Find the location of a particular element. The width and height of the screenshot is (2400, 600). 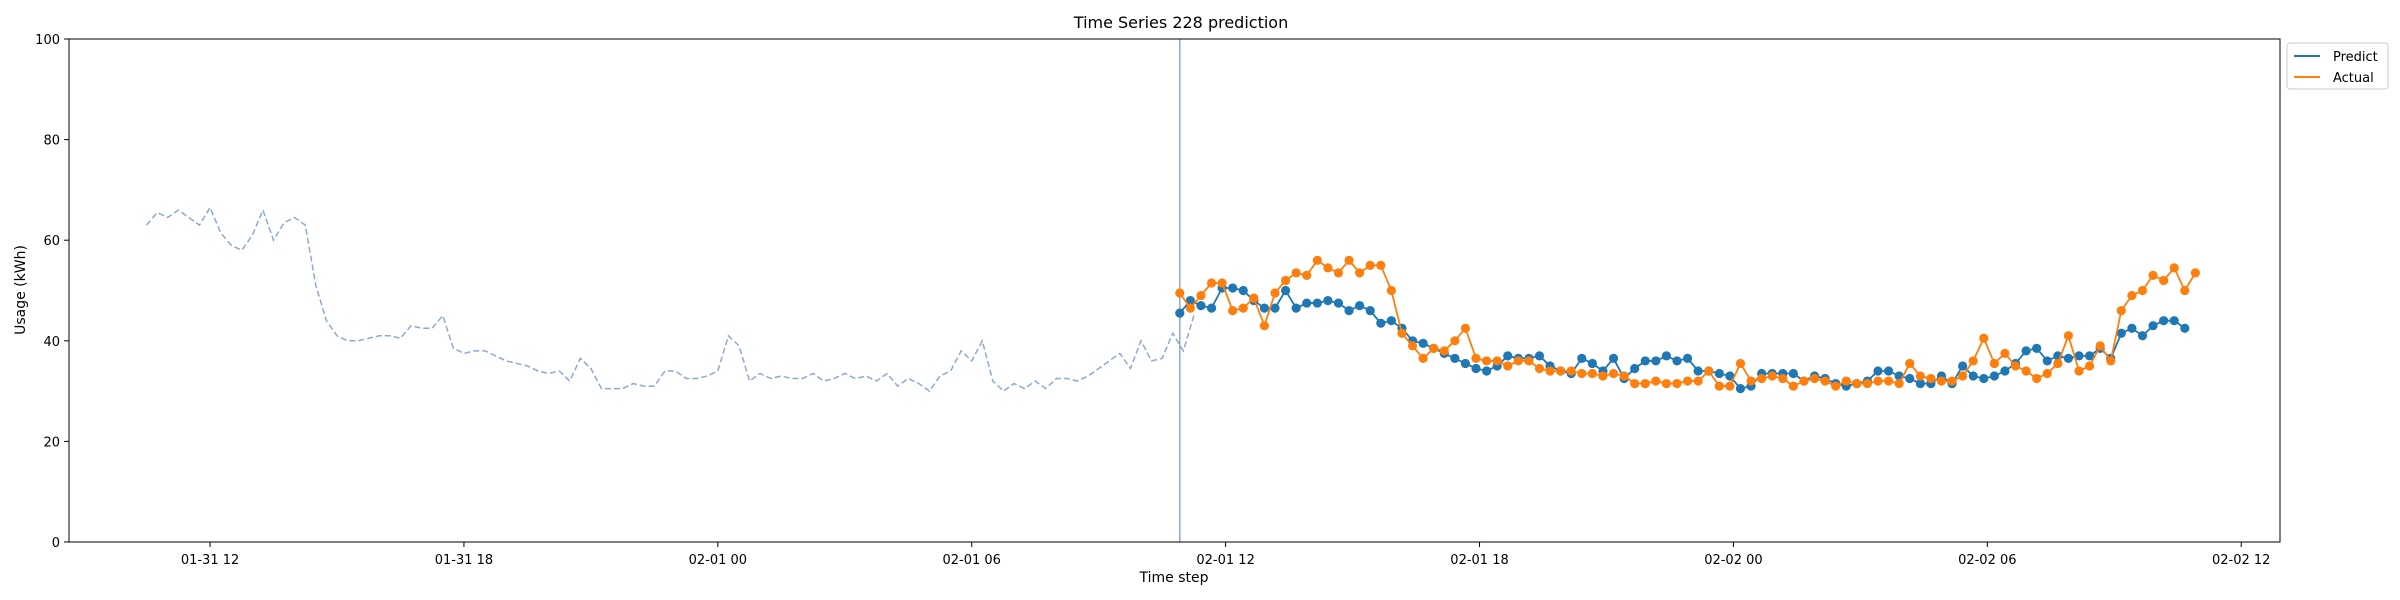

x-tick-label: 02-01 06 is located at coordinates (972, 560).